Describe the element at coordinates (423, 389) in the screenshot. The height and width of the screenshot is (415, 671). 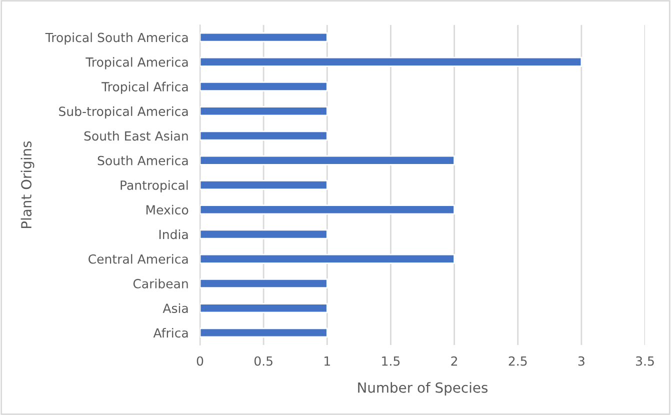
I see `x-axis-title: Number of Species` at that location.